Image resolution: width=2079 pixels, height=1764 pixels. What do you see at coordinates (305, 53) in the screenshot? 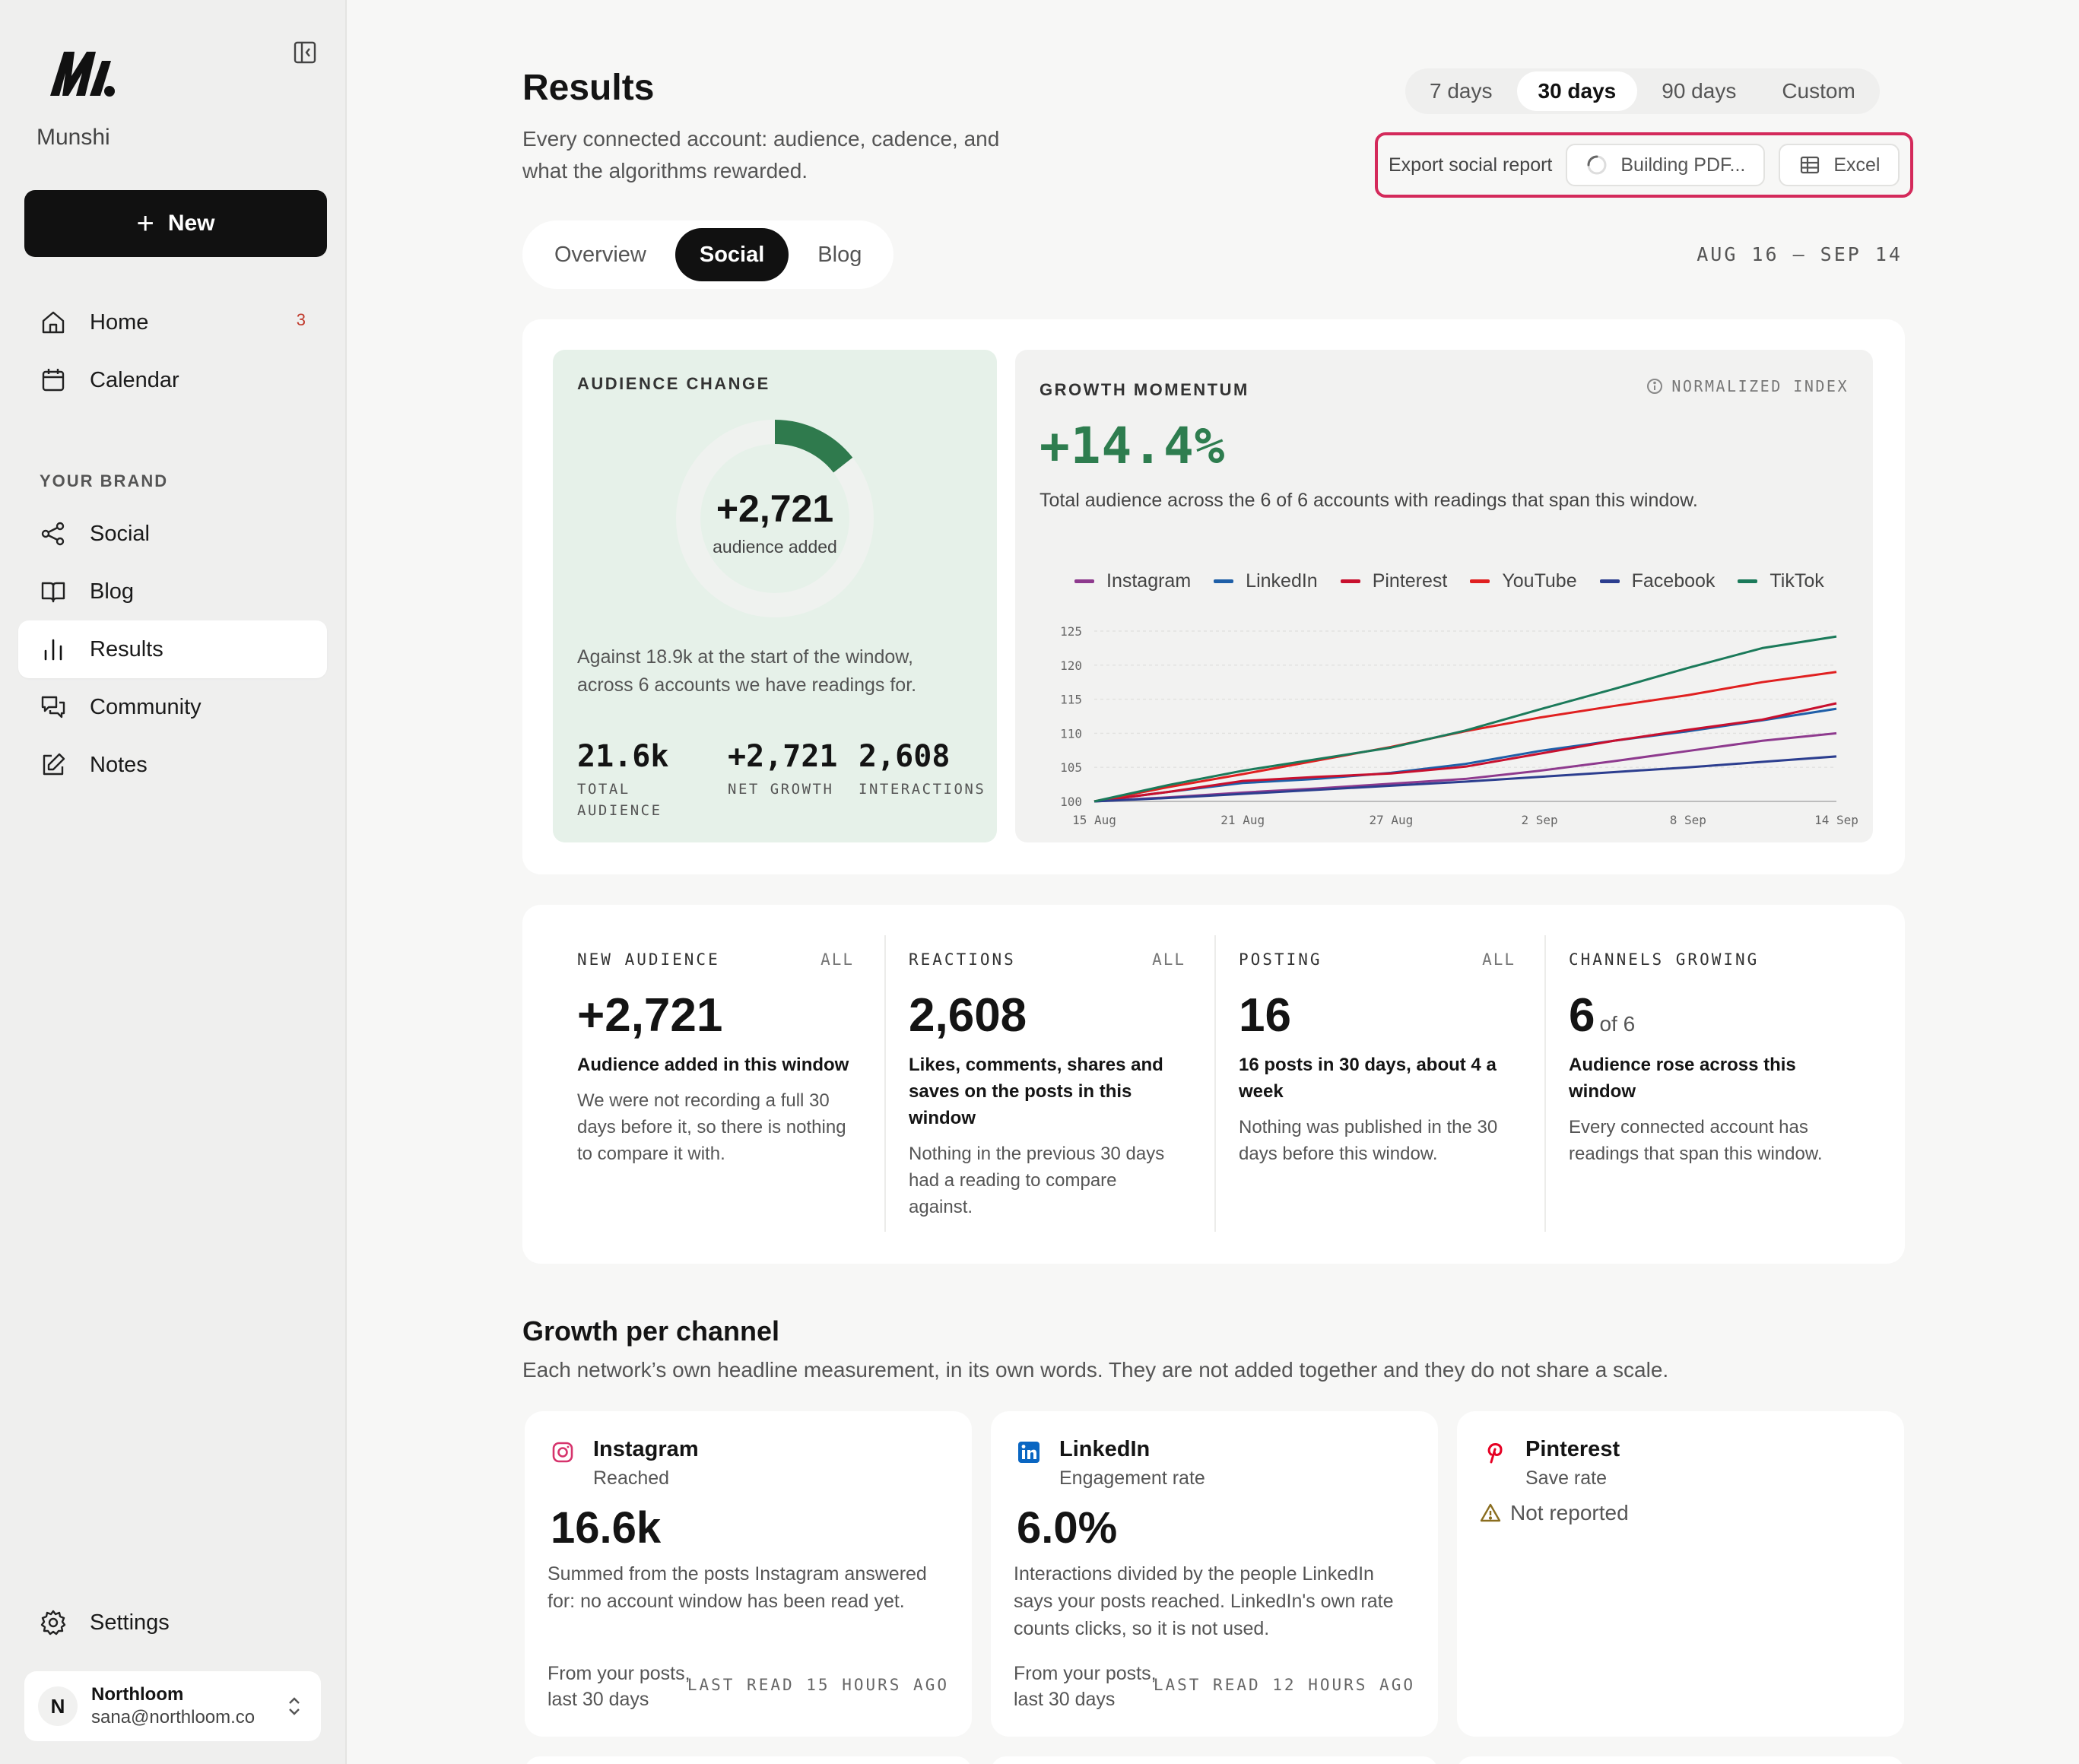
I see `collapse-sidebar-icon` at bounding box center [305, 53].